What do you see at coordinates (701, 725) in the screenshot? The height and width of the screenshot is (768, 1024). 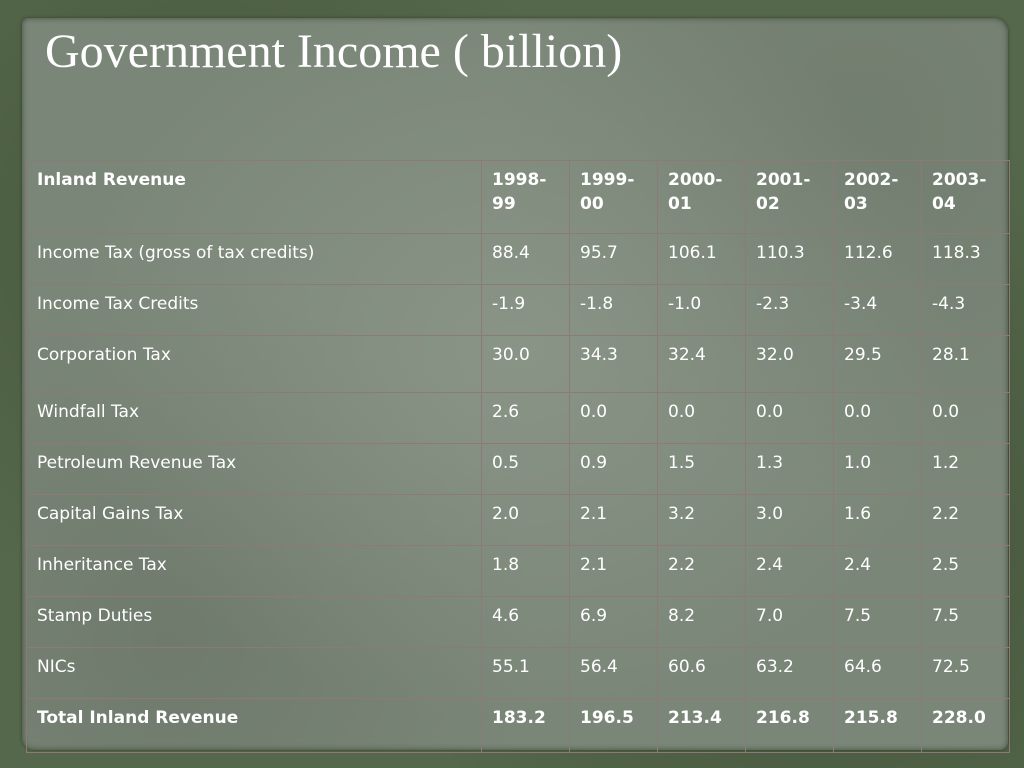 I see `total-value-cell: 213.4` at bounding box center [701, 725].